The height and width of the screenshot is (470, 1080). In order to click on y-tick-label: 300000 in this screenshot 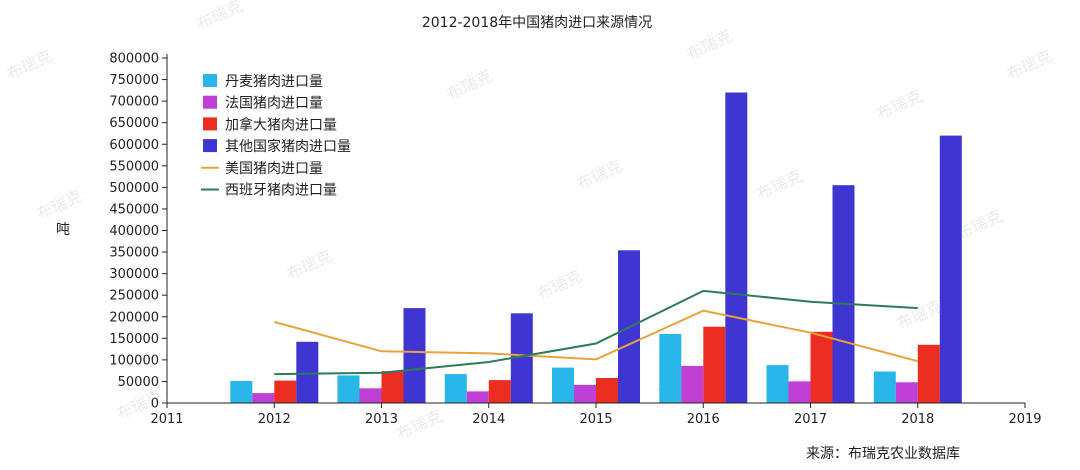, I will do `click(134, 274)`.